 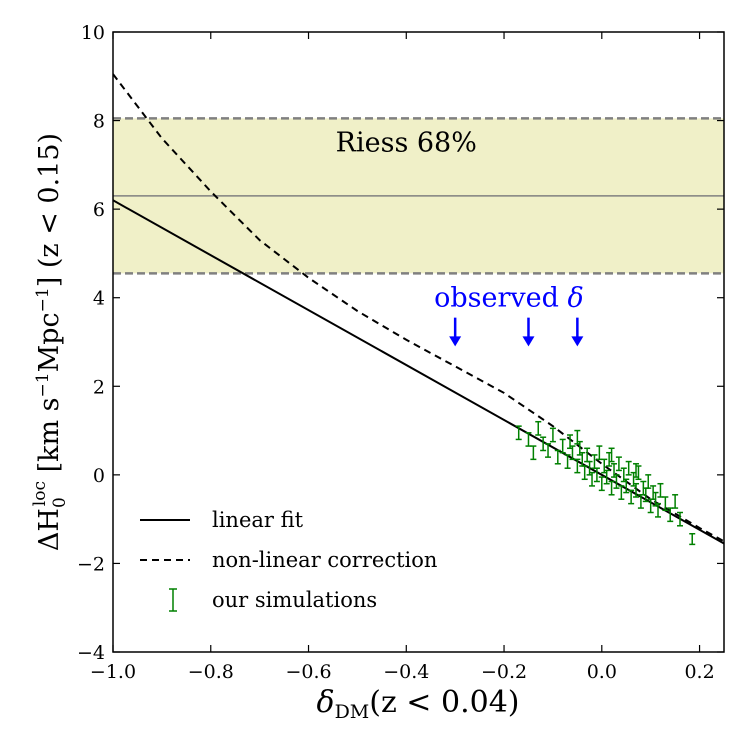 I want to click on x-tick-label: 0.0, so click(x=602, y=672).